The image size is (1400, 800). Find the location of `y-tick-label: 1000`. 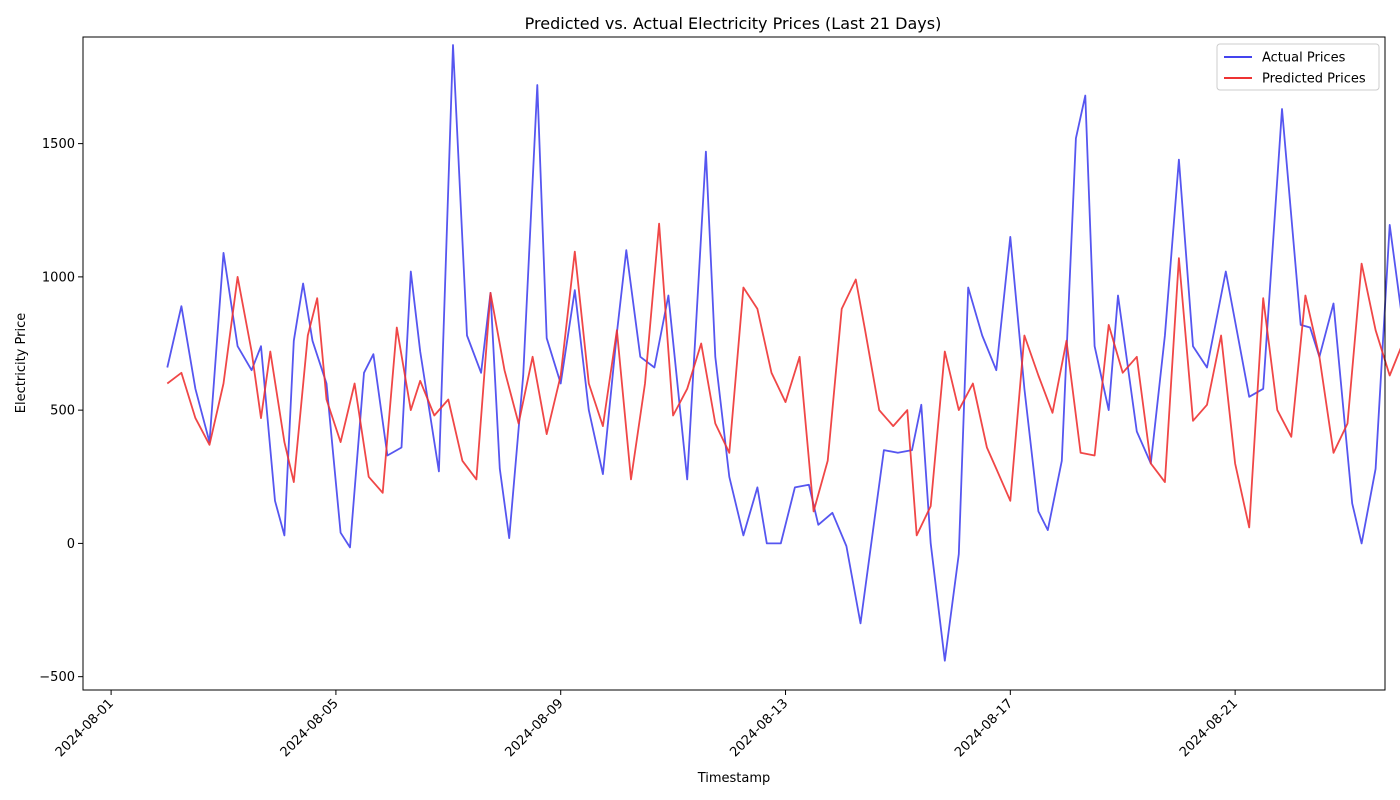

y-tick-label: 1000 is located at coordinates (58, 277).